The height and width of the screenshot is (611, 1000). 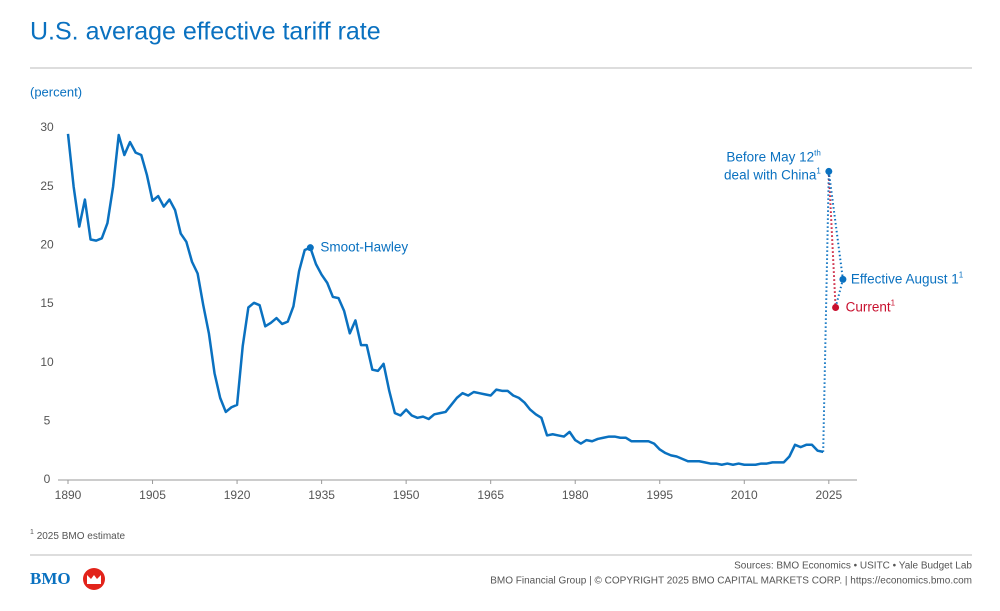 What do you see at coordinates (905, 278) in the screenshot?
I see `annotation-text: Effective August 1` at bounding box center [905, 278].